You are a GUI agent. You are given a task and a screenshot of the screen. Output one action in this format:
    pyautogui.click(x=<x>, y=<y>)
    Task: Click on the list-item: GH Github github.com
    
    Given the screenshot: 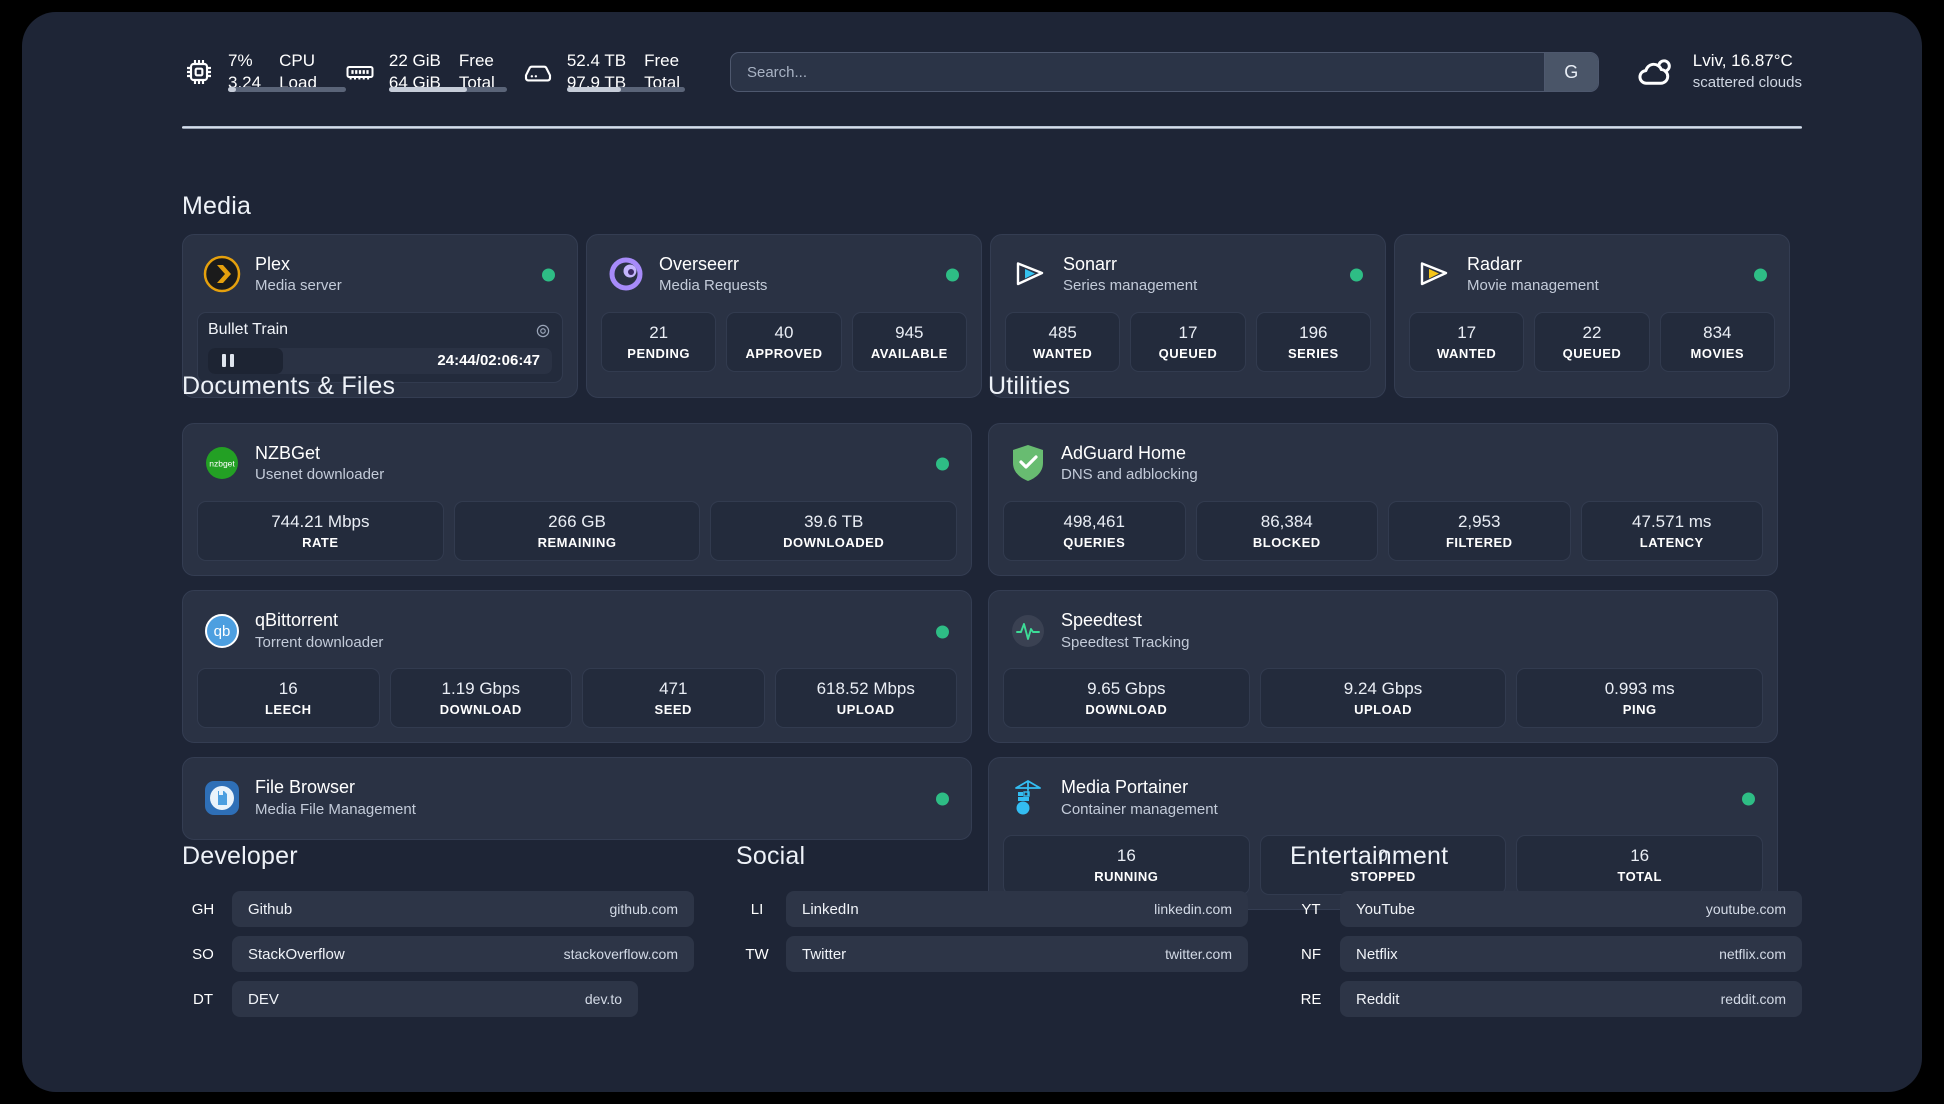 What is the action you would take?
    pyautogui.click(x=438, y=909)
    